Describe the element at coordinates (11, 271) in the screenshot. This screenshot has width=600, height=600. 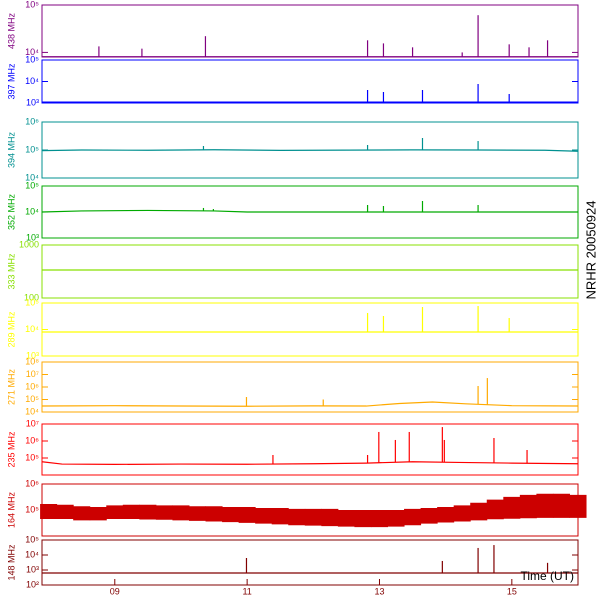
I see `y-axis-label: 333 MHz` at that location.